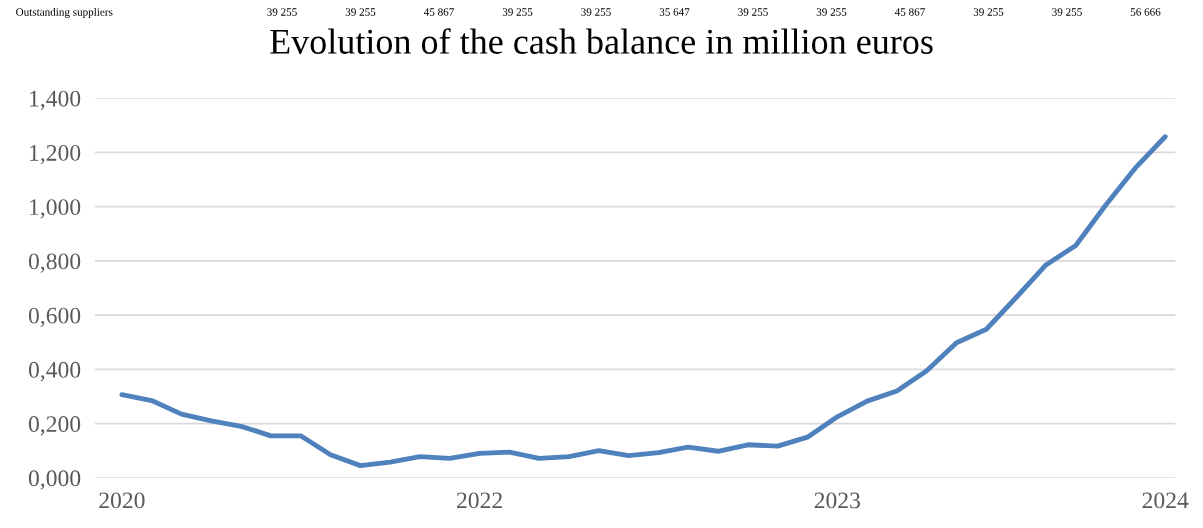 Image resolution: width=1203 pixels, height=528 pixels. Describe the element at coordinates (54, 263) in the screenshot. I see `y-tick-label: 0,800` at that location.